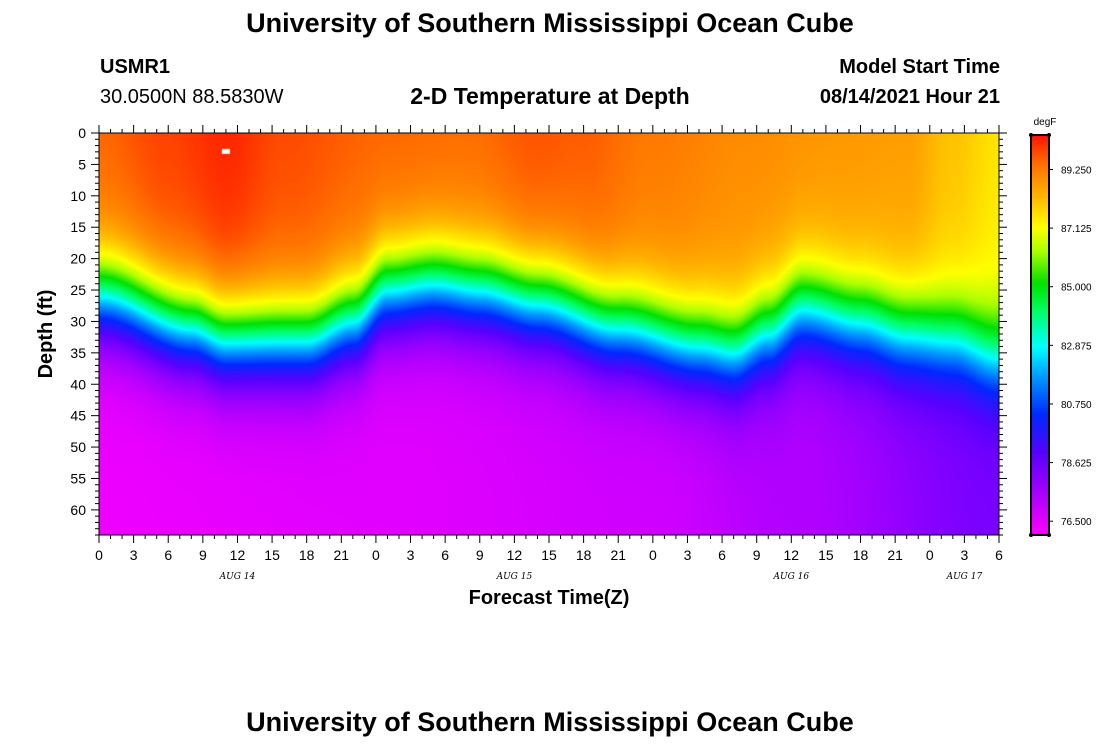 The width and height of the screenshot is (1100, 750). What do you see at coordinates (549, 598) in the screenshot?
I see `x-axis-label: Forecast Time(Z)` at bounding box center [549, 598].